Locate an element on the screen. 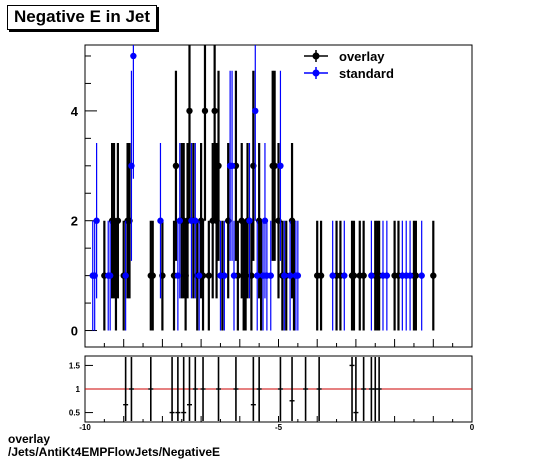 The height and width of the screenshot is (462, 546). y-tick-label: 4 is located at coordinates (75, 111).